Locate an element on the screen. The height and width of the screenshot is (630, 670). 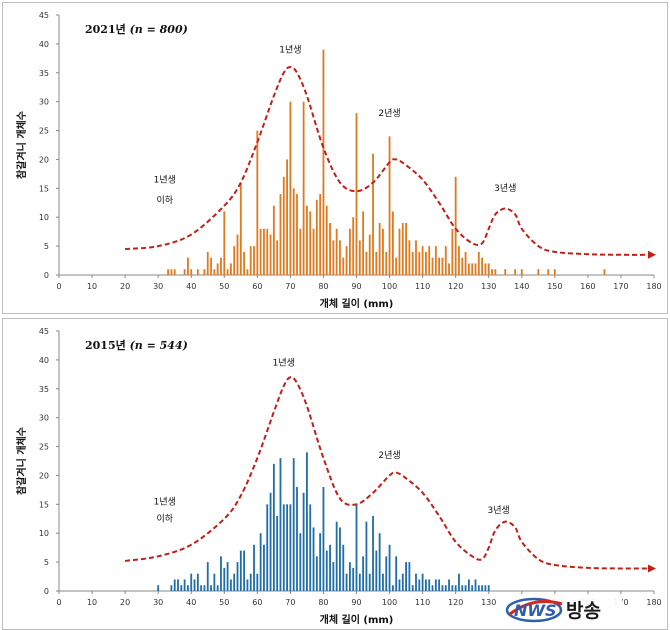
y-tick-label: 10 is located at coordinates (44, 217).